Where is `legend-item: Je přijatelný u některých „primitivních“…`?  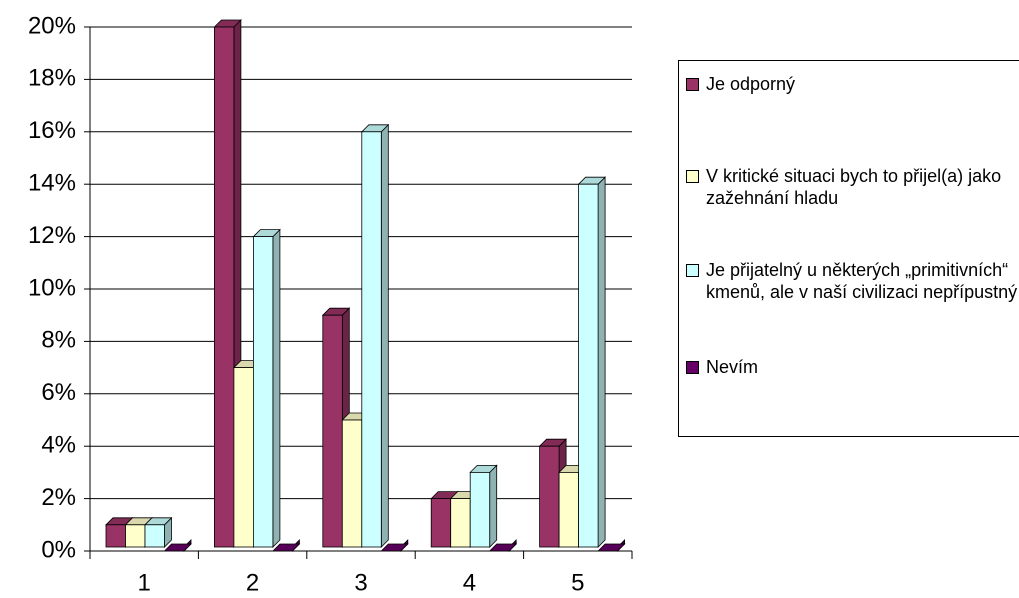 legend-item: Je přijatelný u některých „primitivních“… is located at coordinates (852, 281).